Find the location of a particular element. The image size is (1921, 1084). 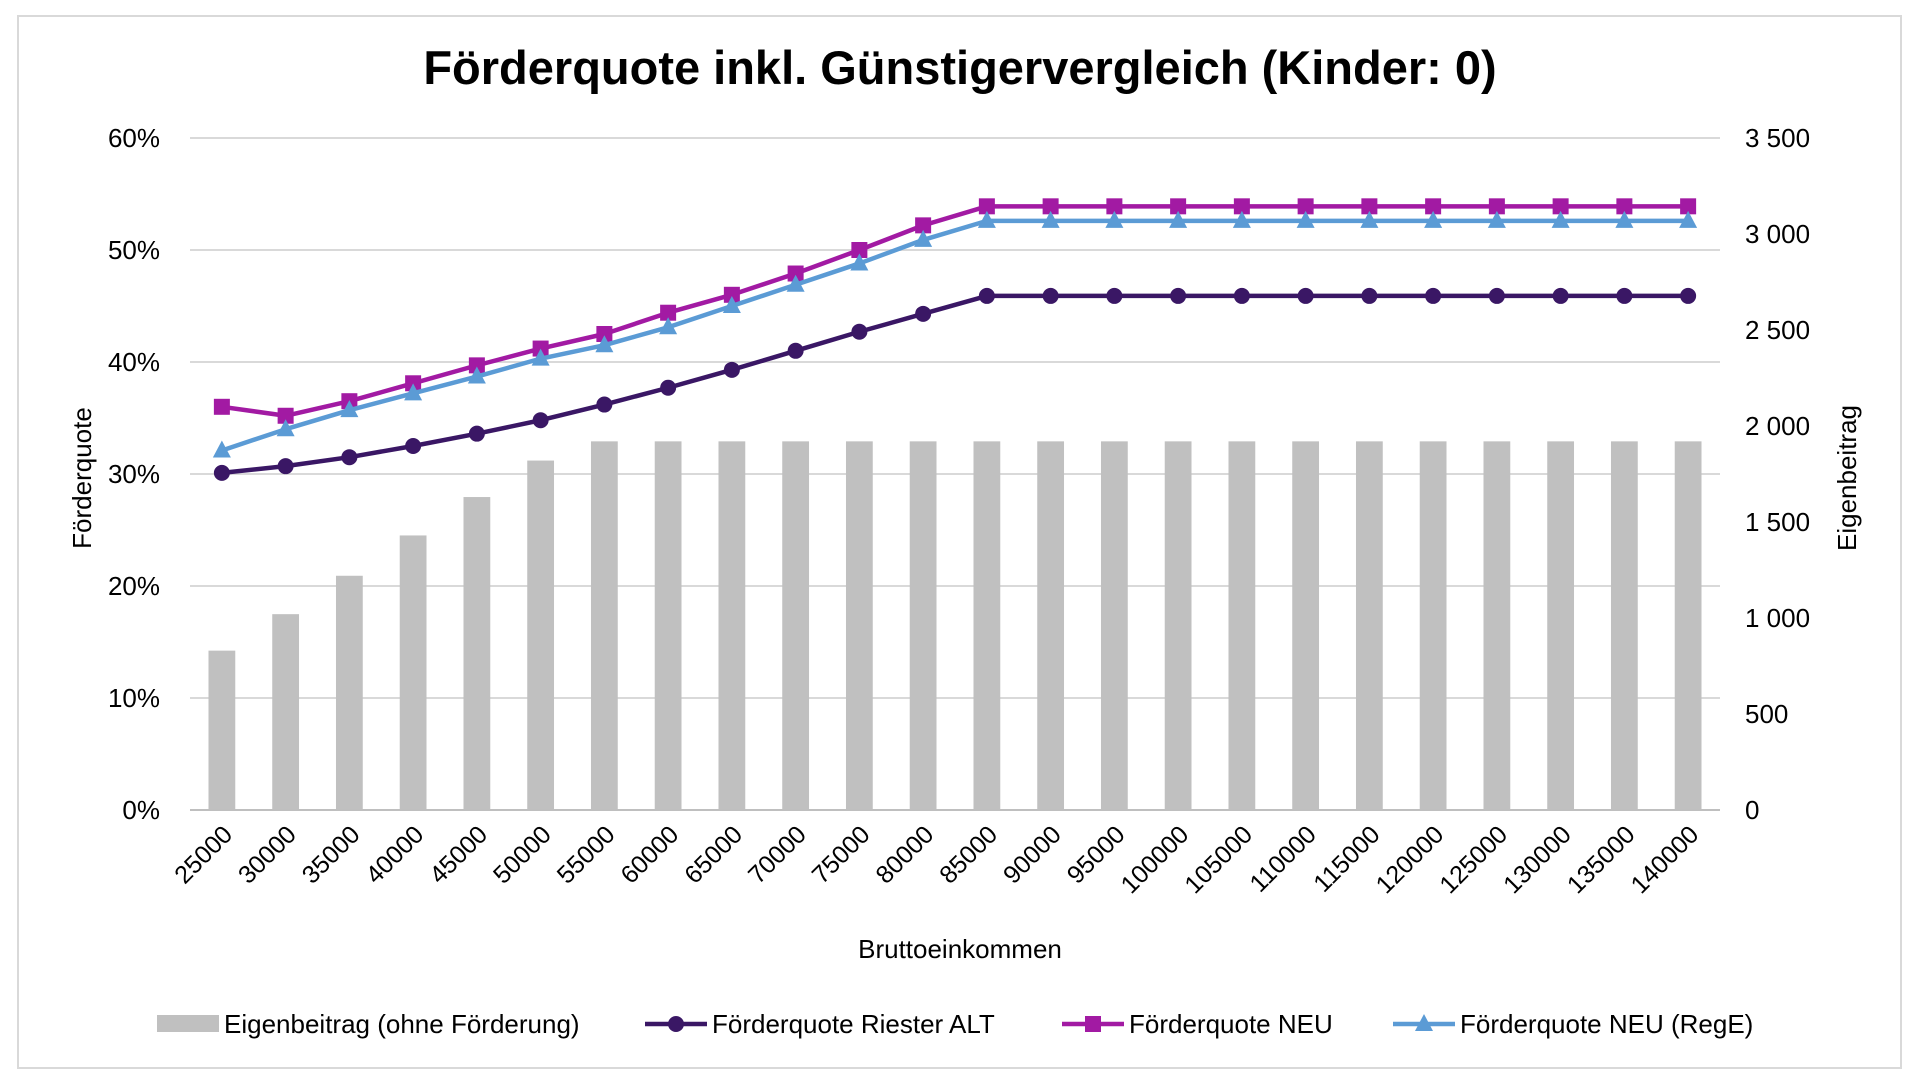

y2-tick-label: 500 is located at coordinates (1766, 714).